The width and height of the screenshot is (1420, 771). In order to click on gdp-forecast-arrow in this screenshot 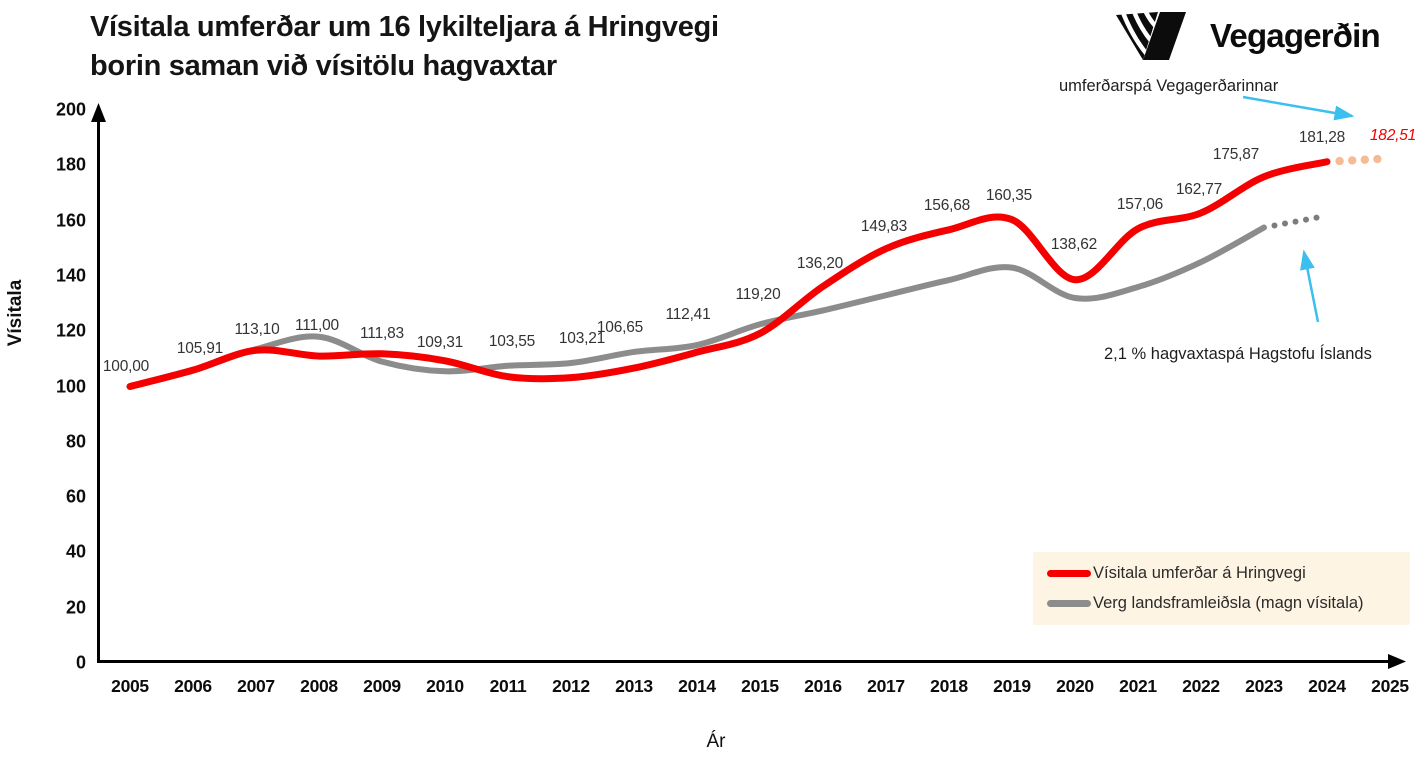, I will do `click(1310, 286)`.